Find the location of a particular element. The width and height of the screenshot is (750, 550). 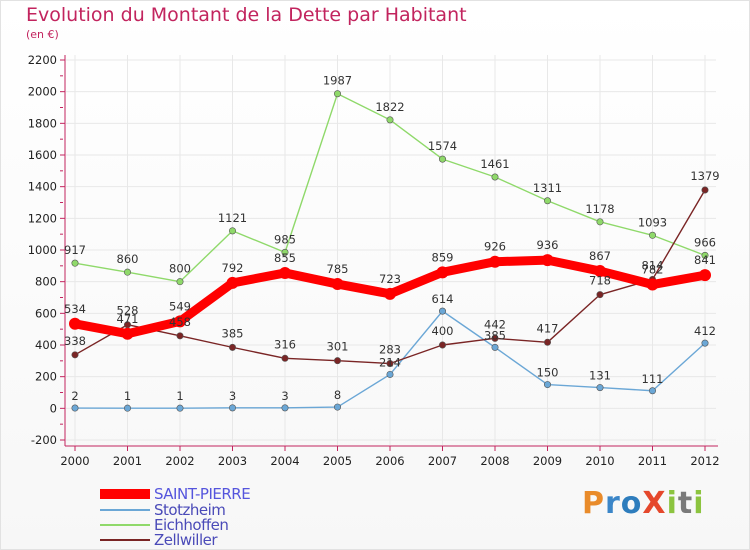

data-label-eichhoffen: 1093 is located at coordinates (652, 222).